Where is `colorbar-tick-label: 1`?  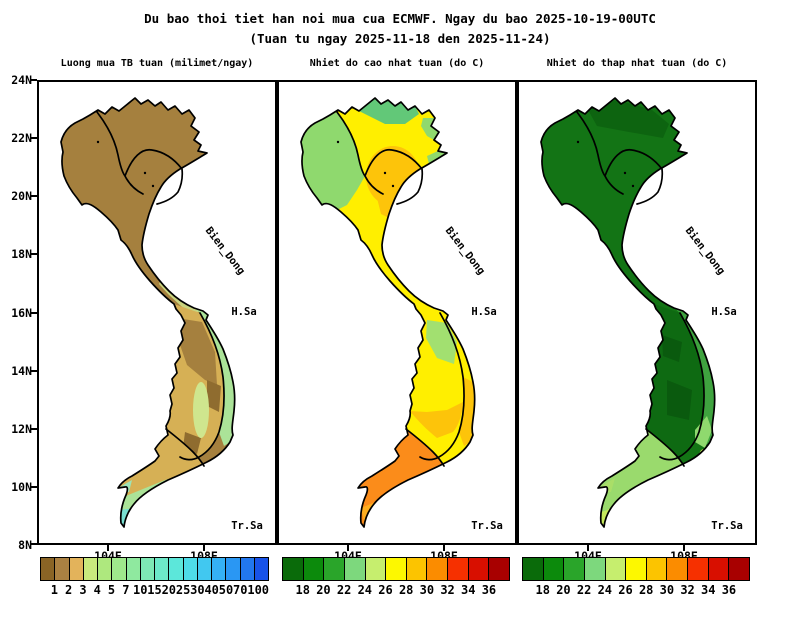 colorbar-tick-label: 1 is located at coordinates (54, 590).